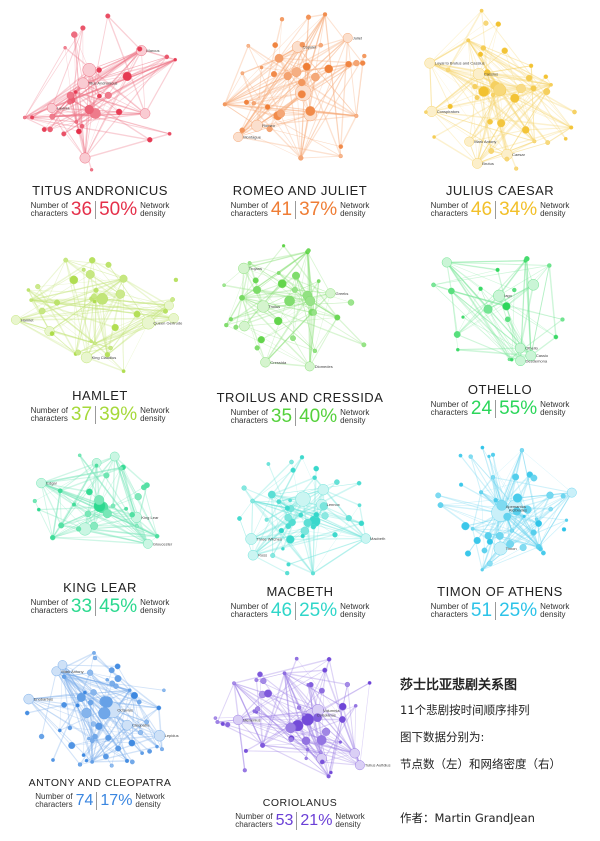 This screenshot has height=841, width=600. I want to click on character-label: Greeks, so click(342, 293).